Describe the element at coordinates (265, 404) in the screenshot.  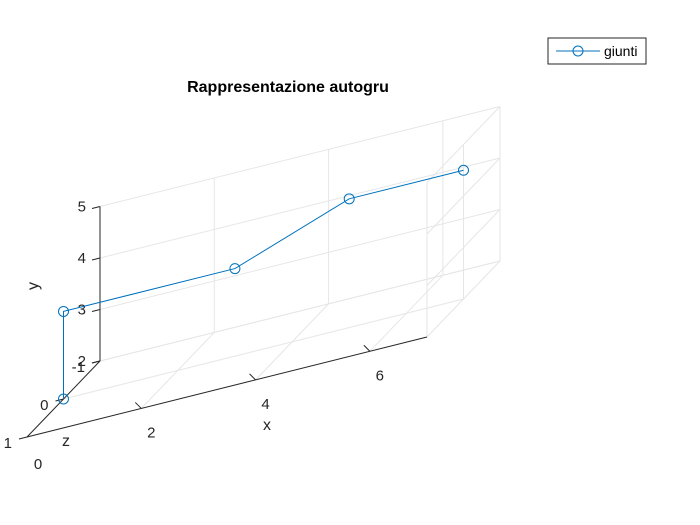
I see `x-tick-label-4: 4` at that location.